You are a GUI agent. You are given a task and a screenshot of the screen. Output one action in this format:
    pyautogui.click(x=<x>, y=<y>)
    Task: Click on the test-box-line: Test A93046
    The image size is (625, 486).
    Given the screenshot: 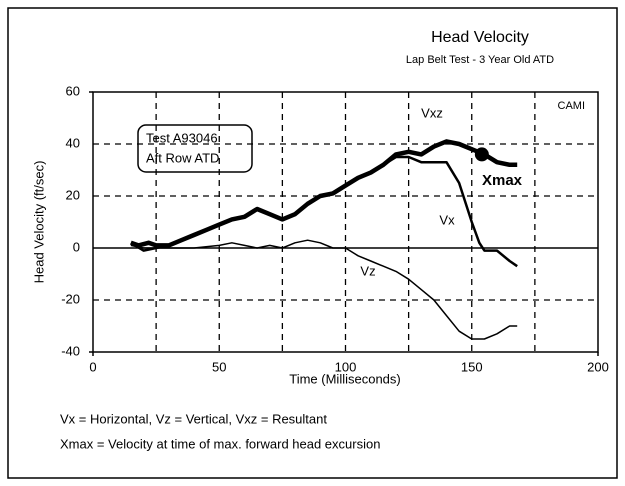 What is the action you would take?
    pyautogui.click(x=182, y=137)
    